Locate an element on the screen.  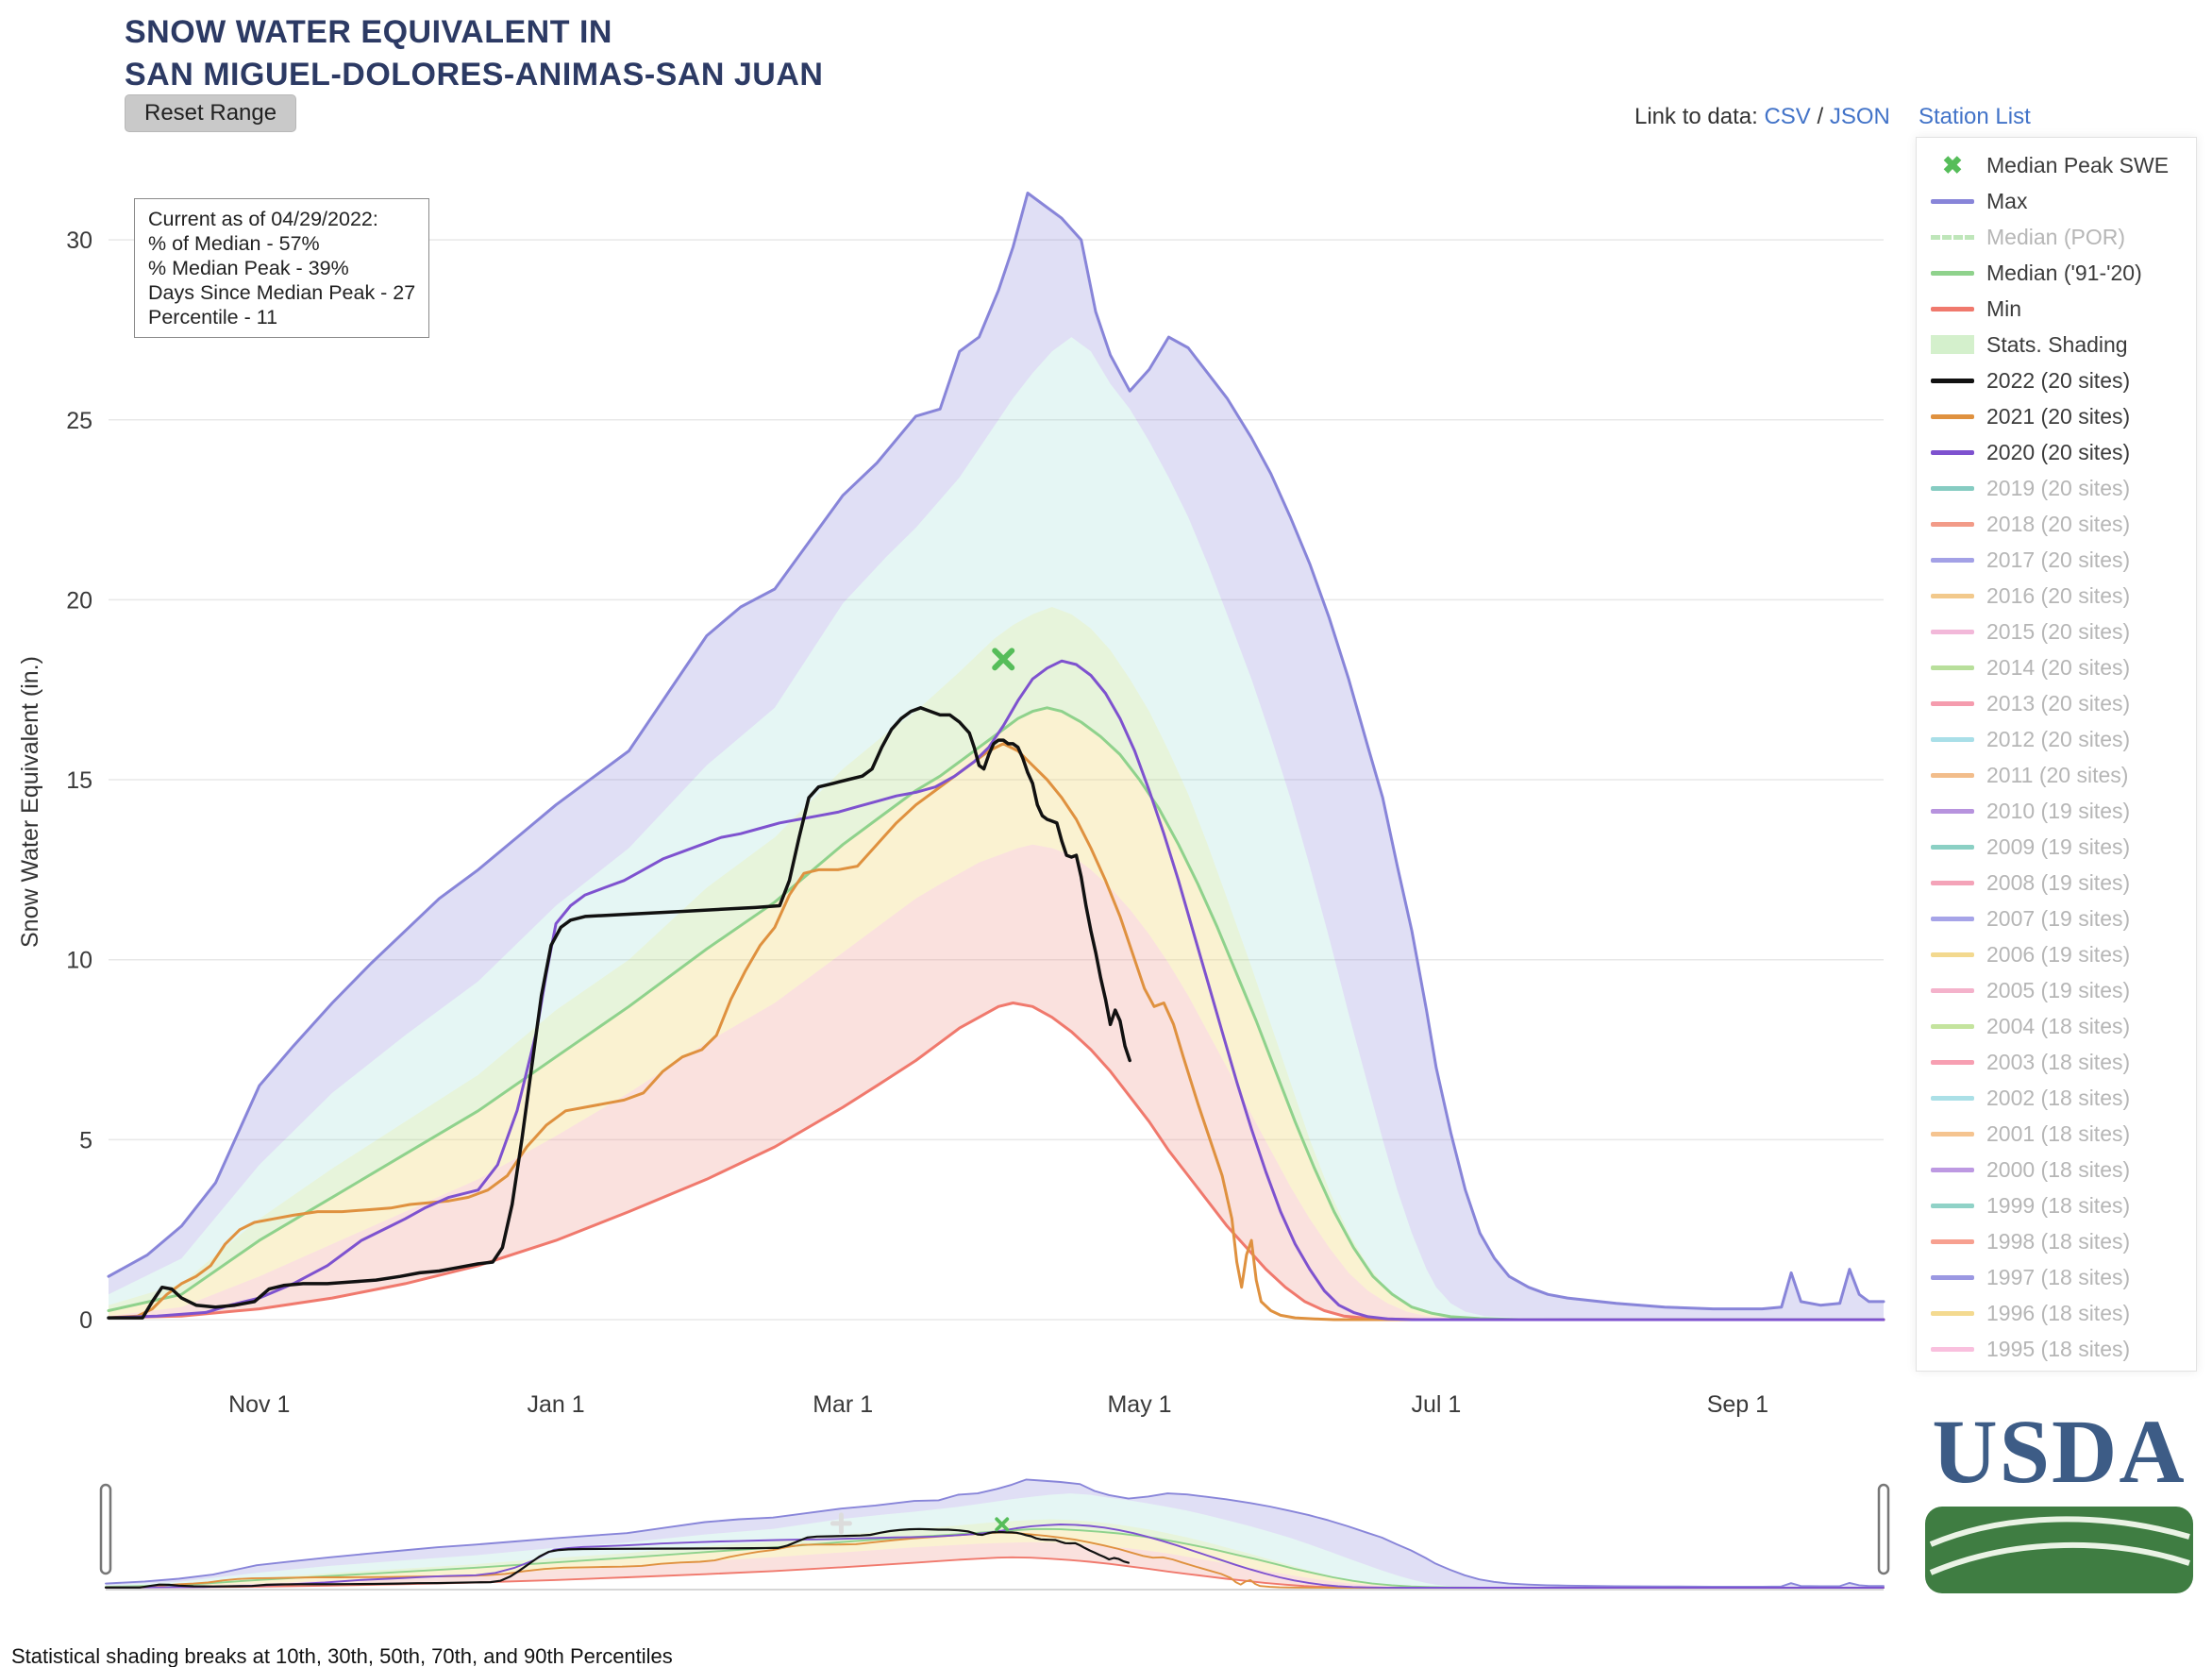
legend-item-1998-18-sites: 1998 (18 sites) is located at coordinates (2063, 1241).